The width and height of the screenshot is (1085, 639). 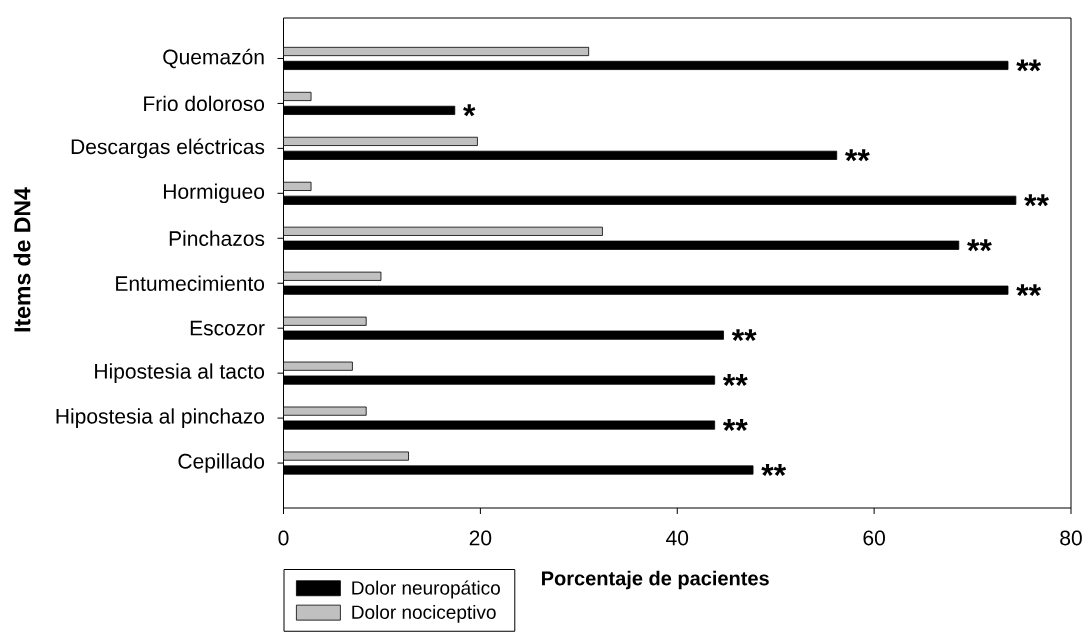 What do you see at coordinates (283, 538) in the screenshot?
I see `x-tick-label: 0` at bounding box center [283, 538].